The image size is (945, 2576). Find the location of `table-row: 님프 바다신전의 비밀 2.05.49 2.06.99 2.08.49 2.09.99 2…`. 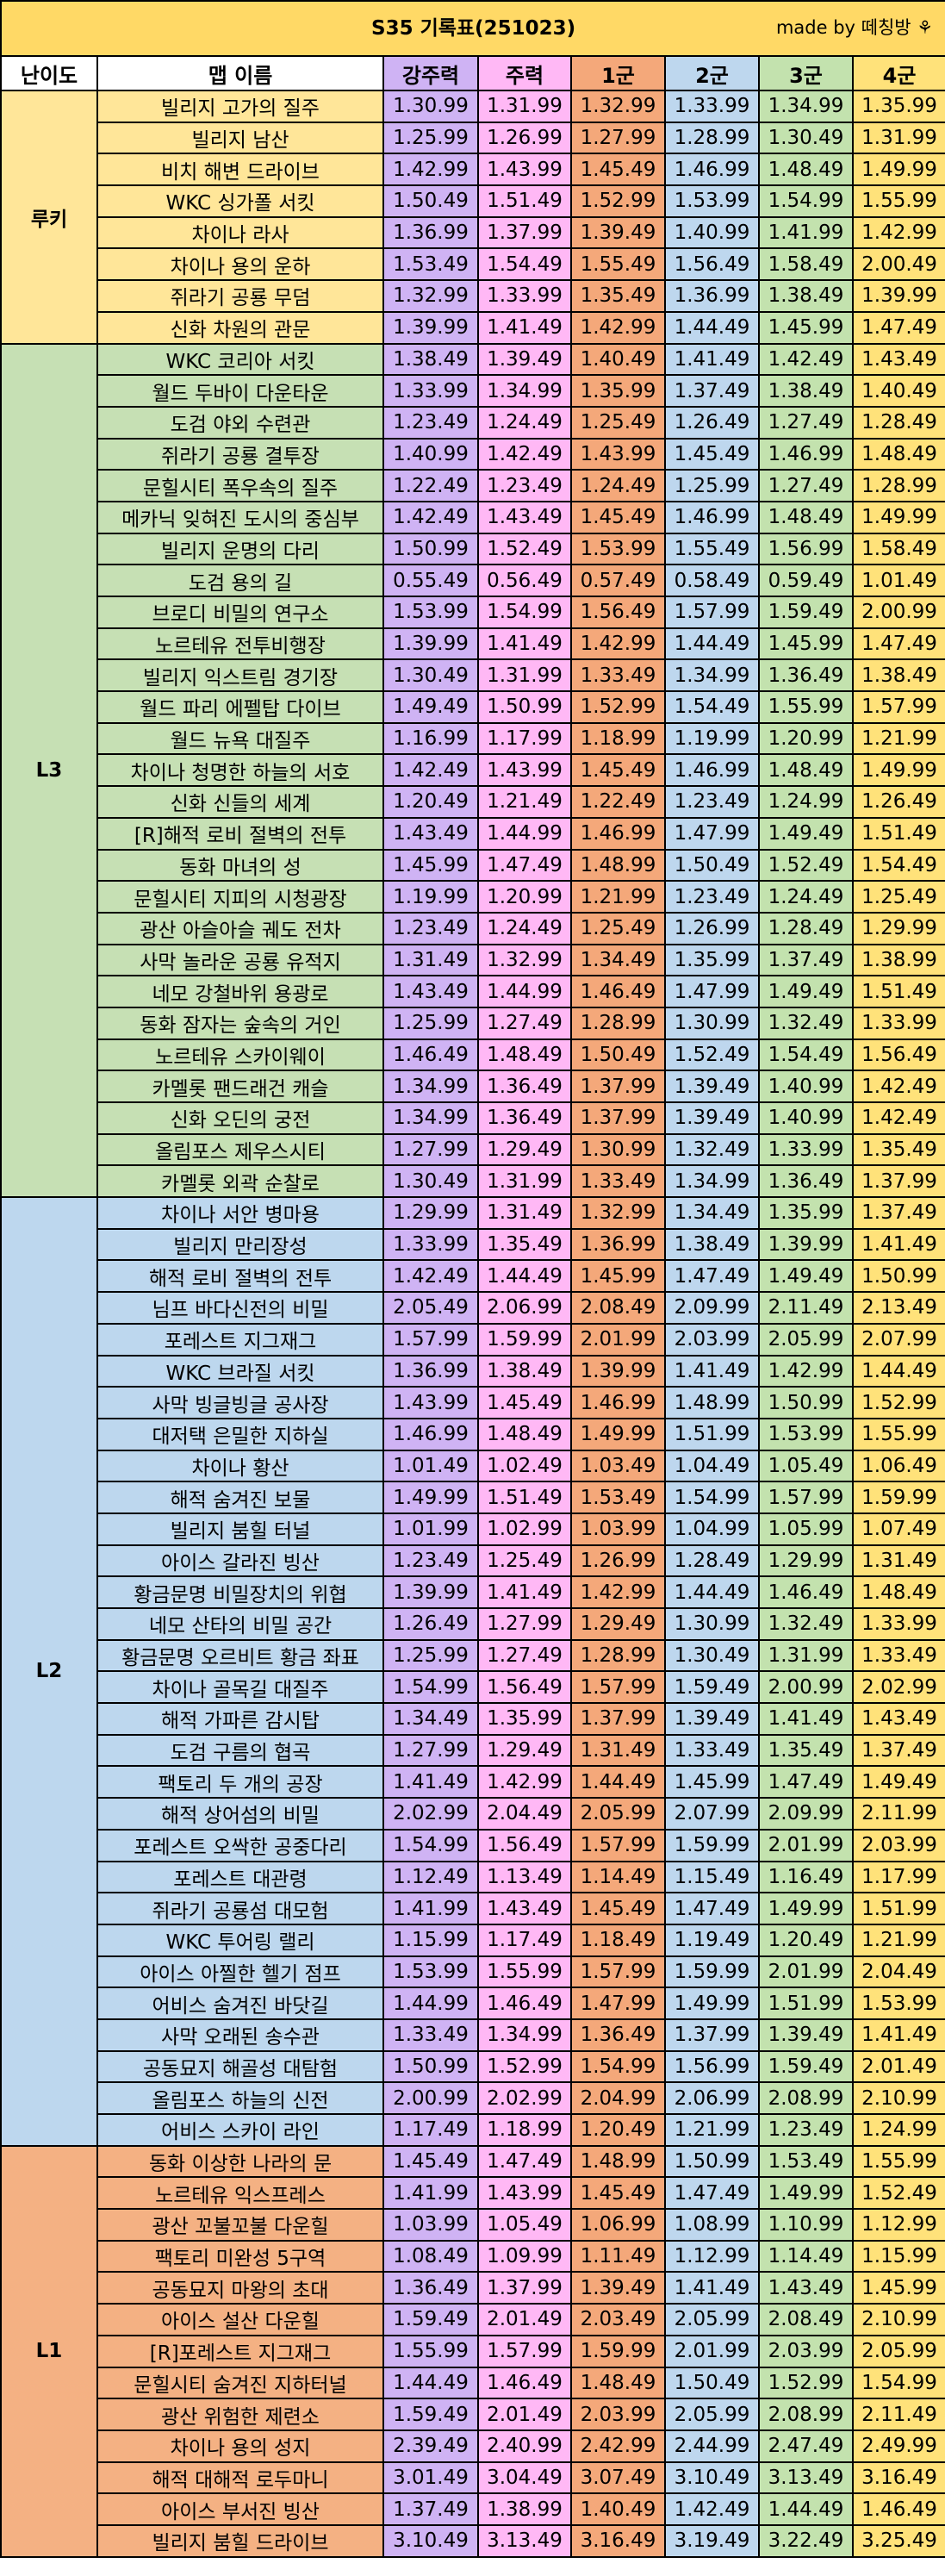

table-row: 님프 바다신전의 비밀 2.05.49 2.06.99 2.08.49 2.09.99 2… is located at coordinates (473, 1308).